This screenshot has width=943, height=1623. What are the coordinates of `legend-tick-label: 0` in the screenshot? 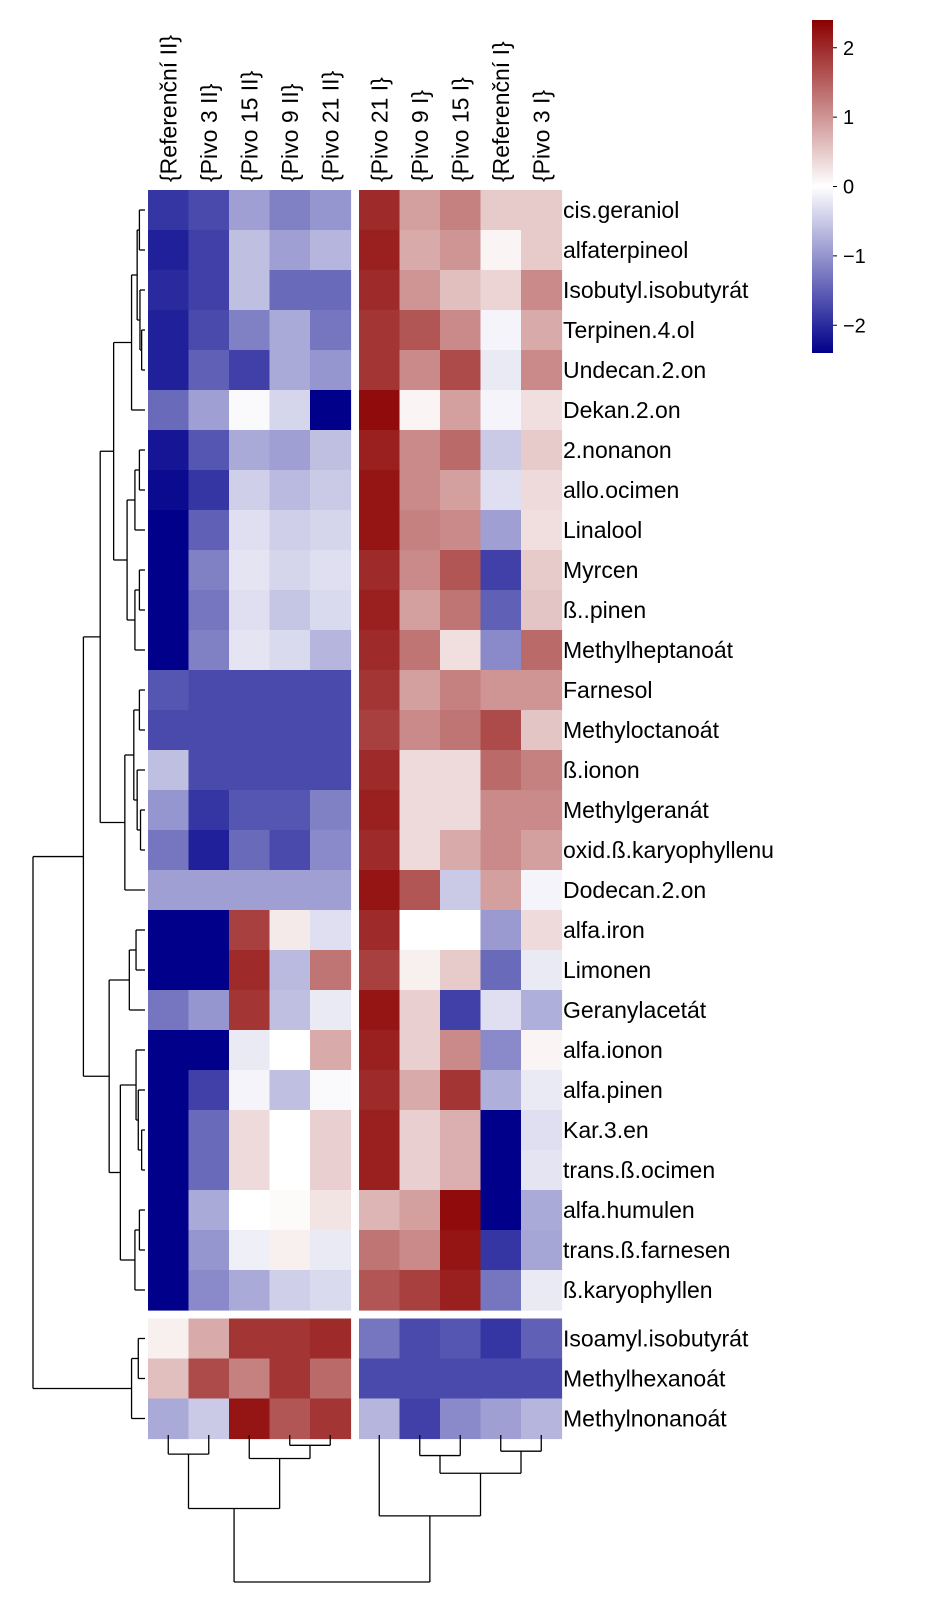 It's located at (848, 188).